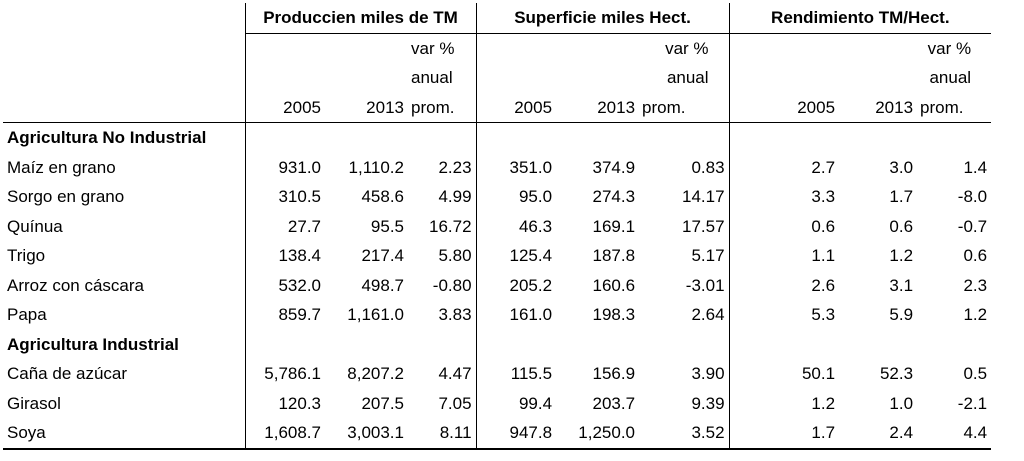 Image resolution: width=1024 pixels, height=461 pixels. What do you see at coordinates (107, 137) in the screenshot?
I see `section-title: Agricultura No Industrial` at bounding box center [107, 137].